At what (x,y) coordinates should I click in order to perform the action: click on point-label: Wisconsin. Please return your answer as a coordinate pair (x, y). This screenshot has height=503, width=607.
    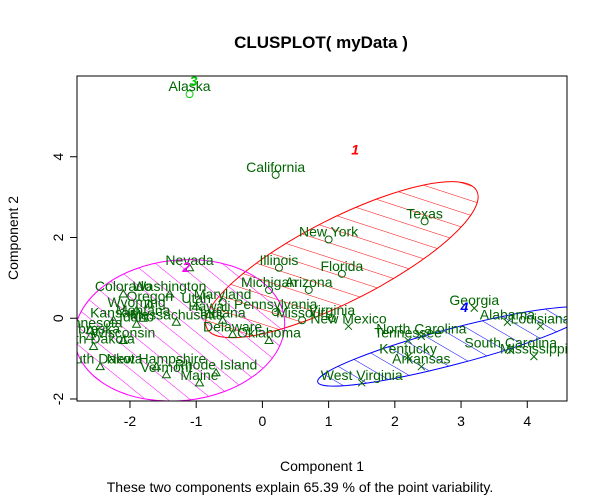
    Looking at the image, I should click on (123, 332).